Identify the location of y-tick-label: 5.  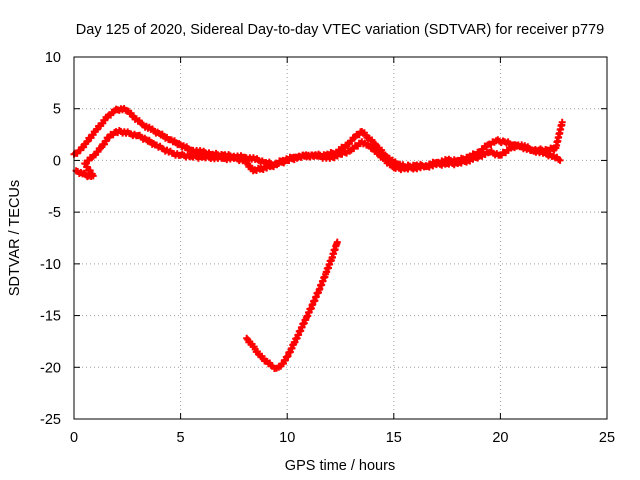
(57, 110).